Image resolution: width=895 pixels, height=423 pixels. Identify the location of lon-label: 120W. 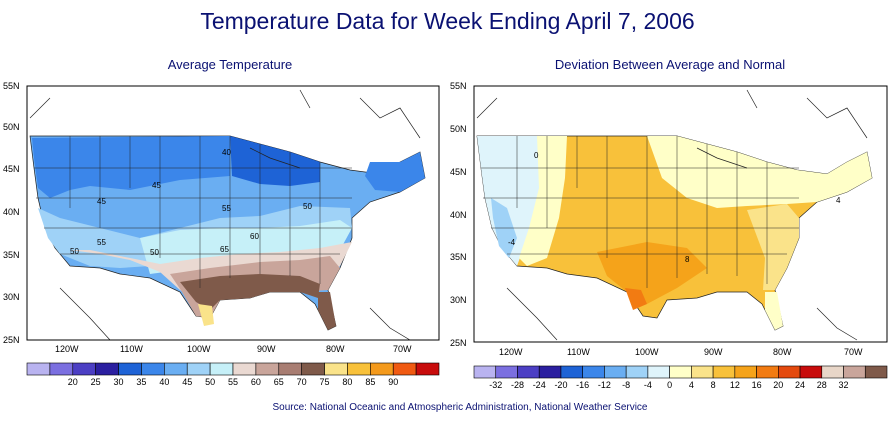
(67, 349).